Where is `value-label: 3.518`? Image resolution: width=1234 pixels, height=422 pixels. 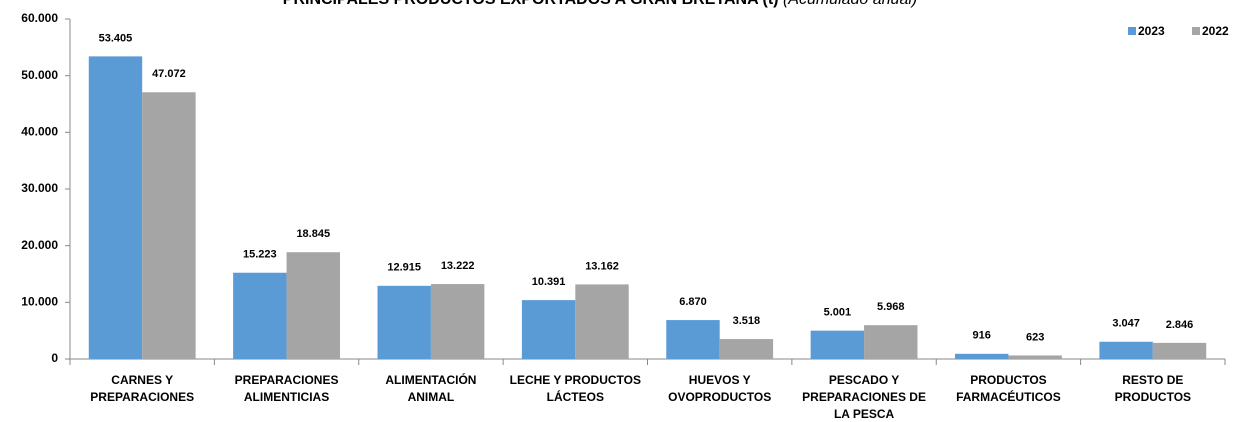
value-label: 3.518 is located at coordinates (747, 321).